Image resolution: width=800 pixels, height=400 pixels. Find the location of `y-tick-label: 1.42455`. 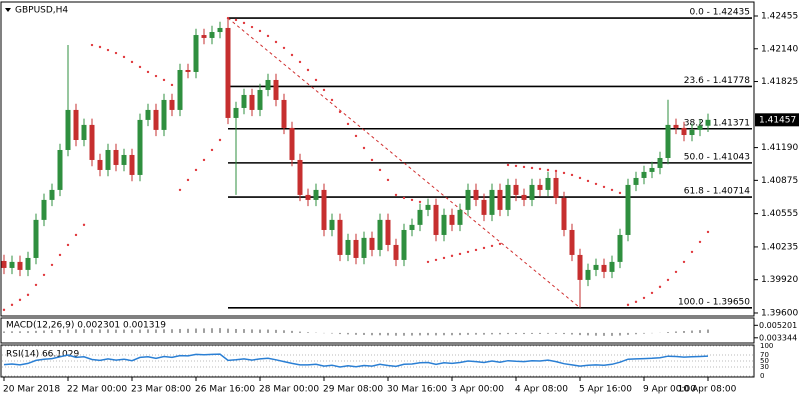

y-tick-label: 1.42455 is located at coordinates (779, 17).